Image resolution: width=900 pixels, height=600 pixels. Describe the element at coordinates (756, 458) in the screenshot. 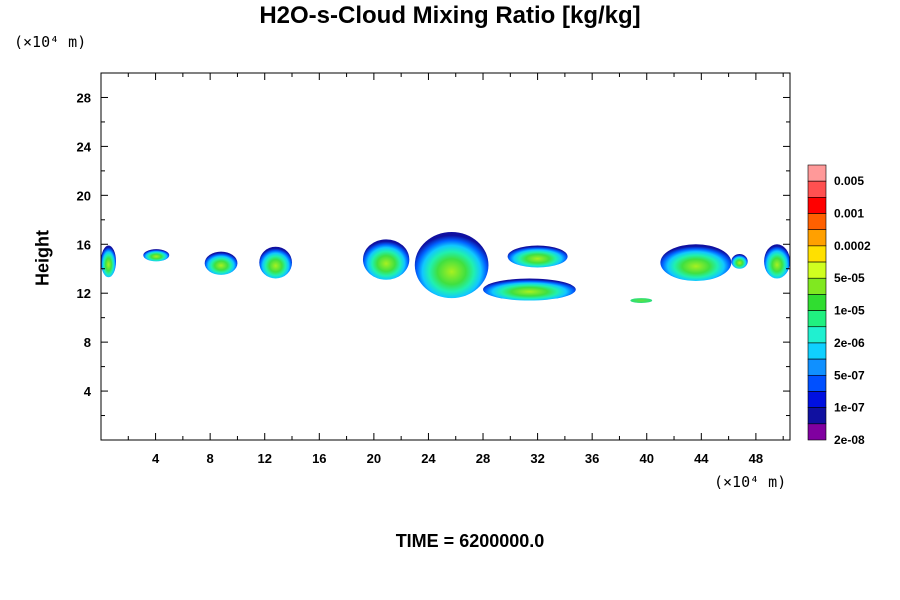

I see `x-tick-label: 48` at that location.